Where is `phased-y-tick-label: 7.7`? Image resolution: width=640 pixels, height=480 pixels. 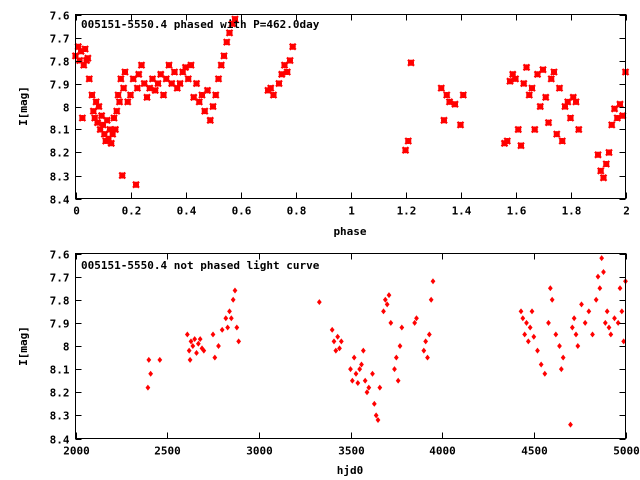 phased-y-tick-label: 7.7 is located at coordinates (60, 39).